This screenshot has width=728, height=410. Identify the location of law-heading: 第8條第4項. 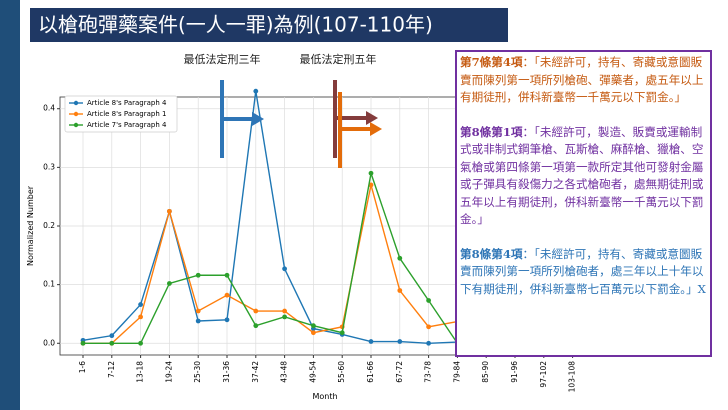
(491, 253).